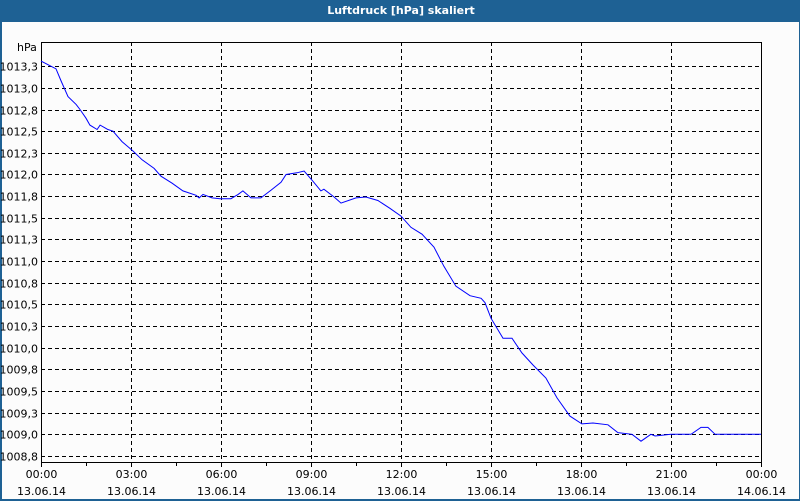  I want to click on x-tick-date: 14.06.14, so click(761, 491).